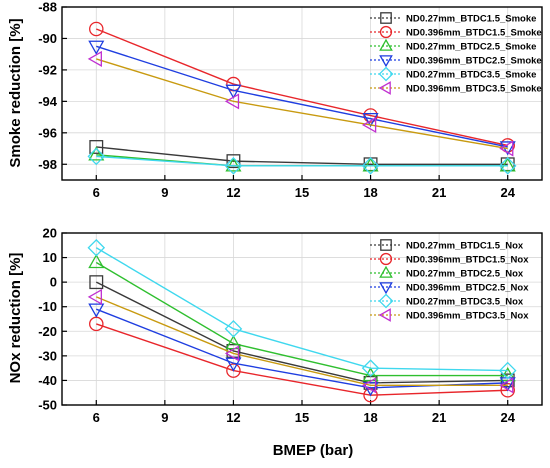 The width and height of the screenshot is (550, 468). I want to click on y-tick-label: -94, so click(48, 101).